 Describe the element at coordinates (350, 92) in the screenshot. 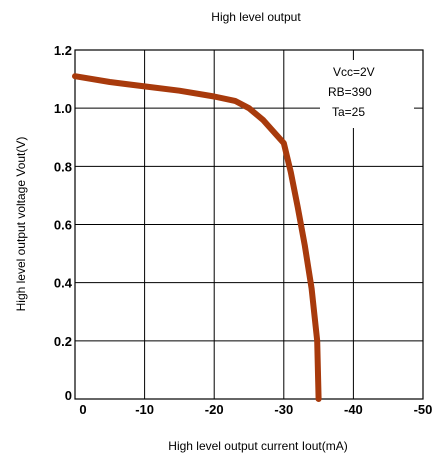

I see `annotation-rb: RB=390` at that location.